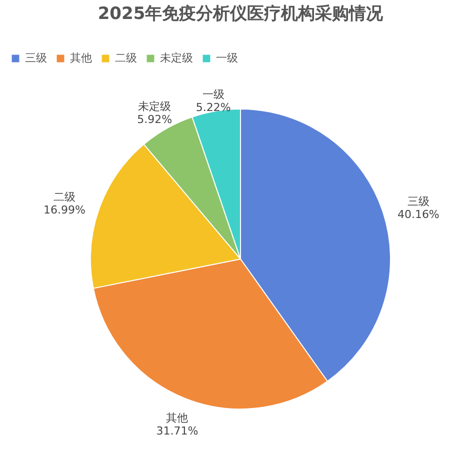  Describe the element at coordinates (176, 58) in the screenshot. I see `legend-label: 未定级` at that location.